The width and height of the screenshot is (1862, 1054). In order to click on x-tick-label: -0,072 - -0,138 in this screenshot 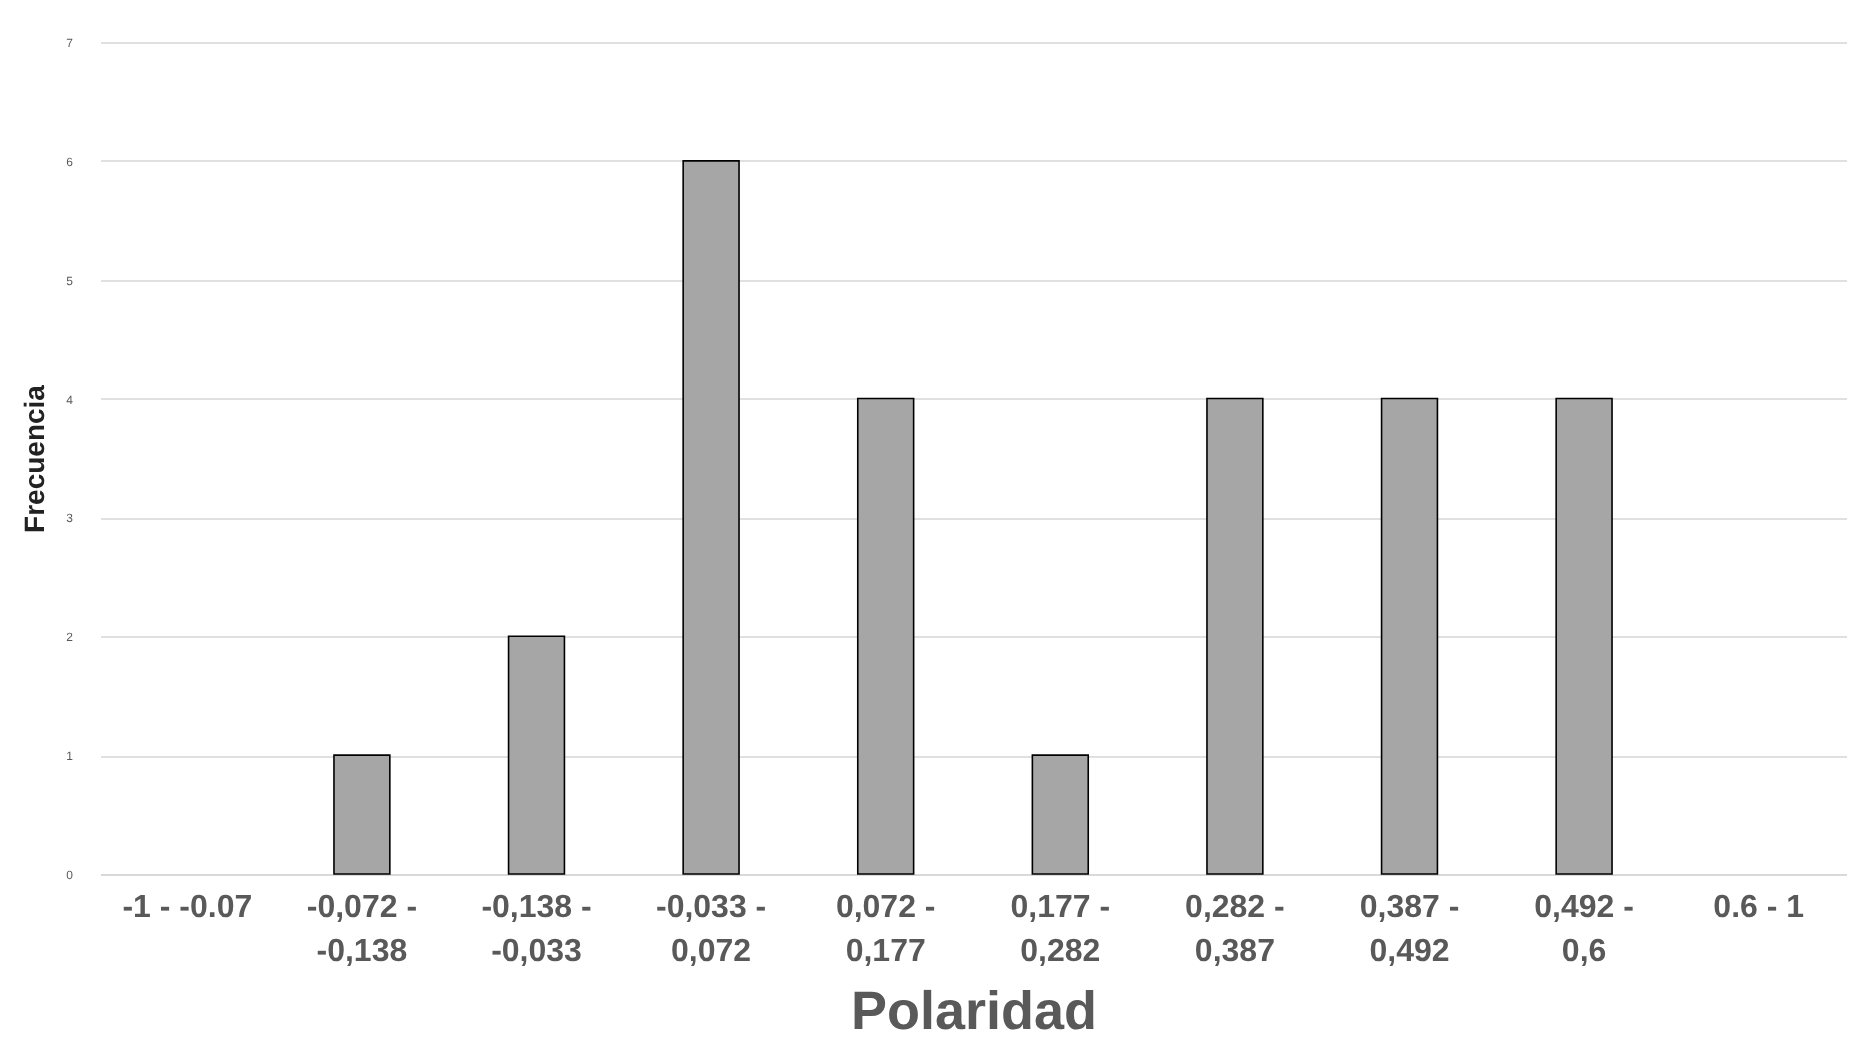, I will do `click(362, 930)`.